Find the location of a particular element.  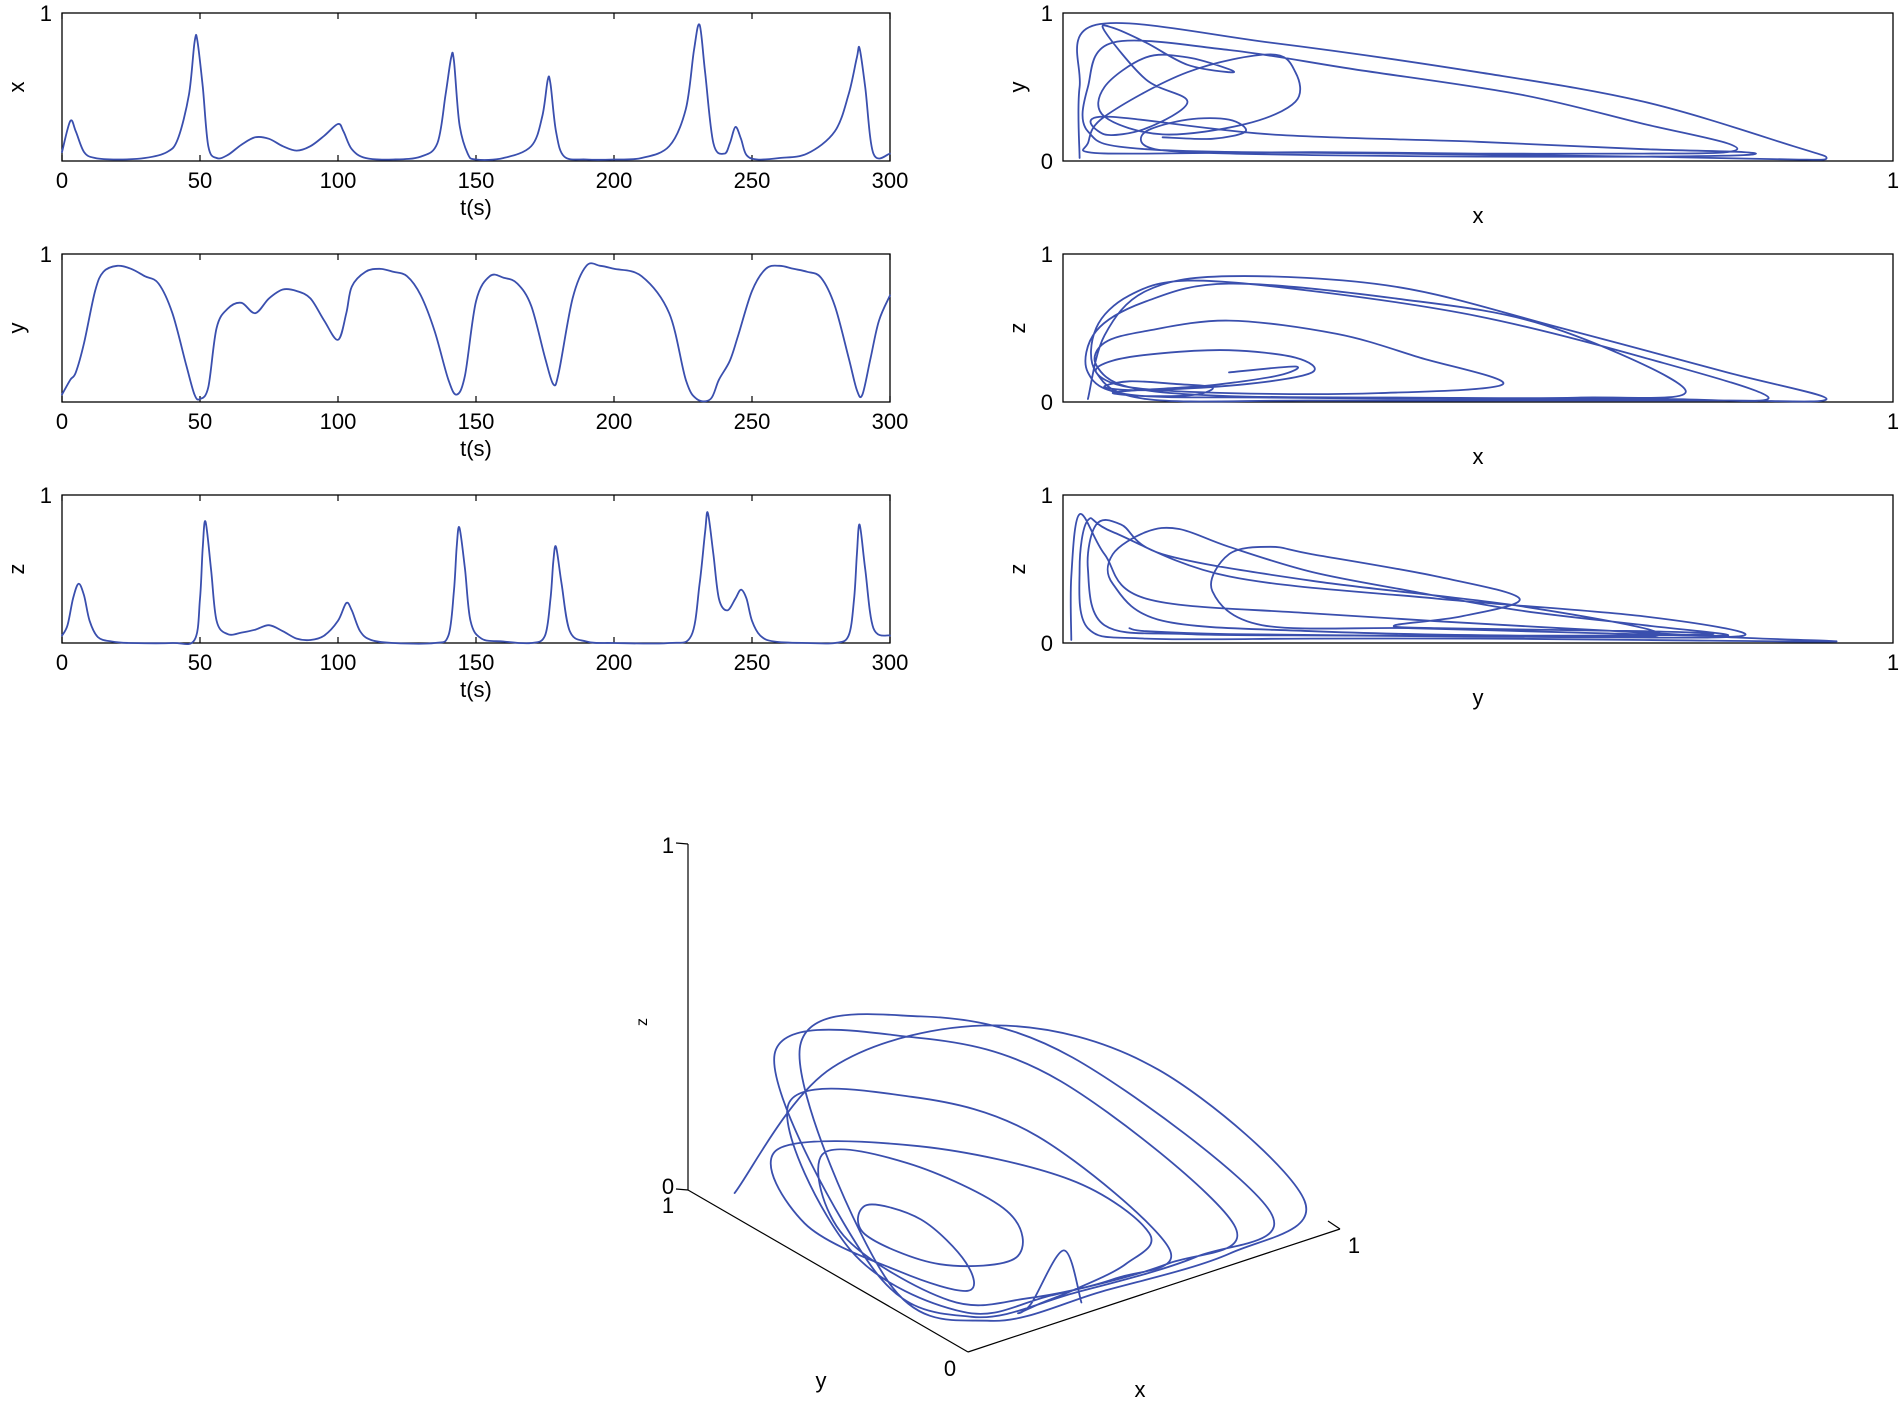

chart-ts-z: 0 50 100 150 200 250 300 1 t(s) z is located at coordinates (456, 592).